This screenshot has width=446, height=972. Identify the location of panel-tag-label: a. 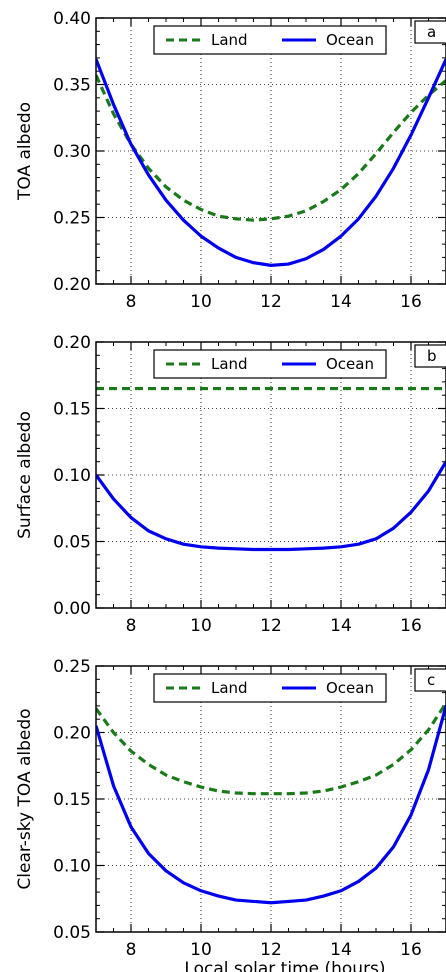
(431, 32).